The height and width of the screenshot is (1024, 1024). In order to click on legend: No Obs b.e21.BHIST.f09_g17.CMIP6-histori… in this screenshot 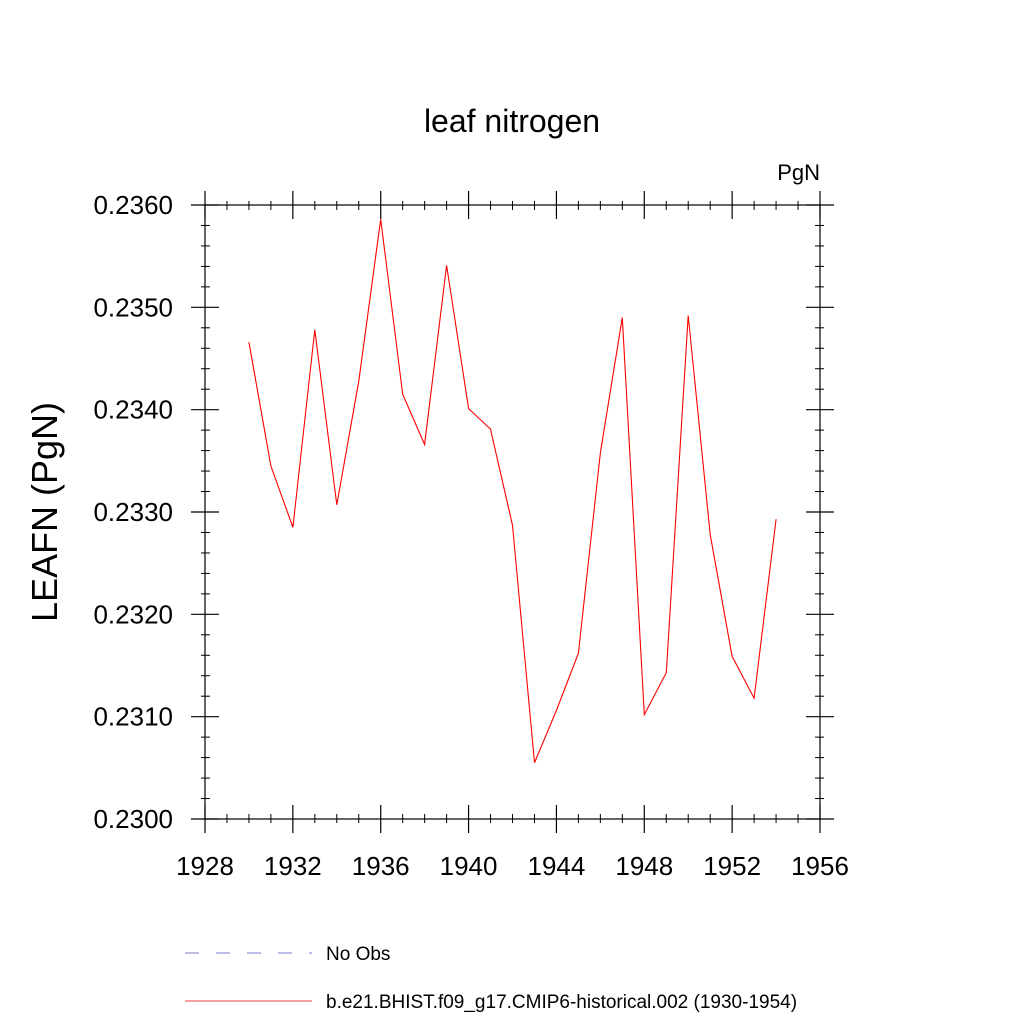, I will do `click(491, 978)`.